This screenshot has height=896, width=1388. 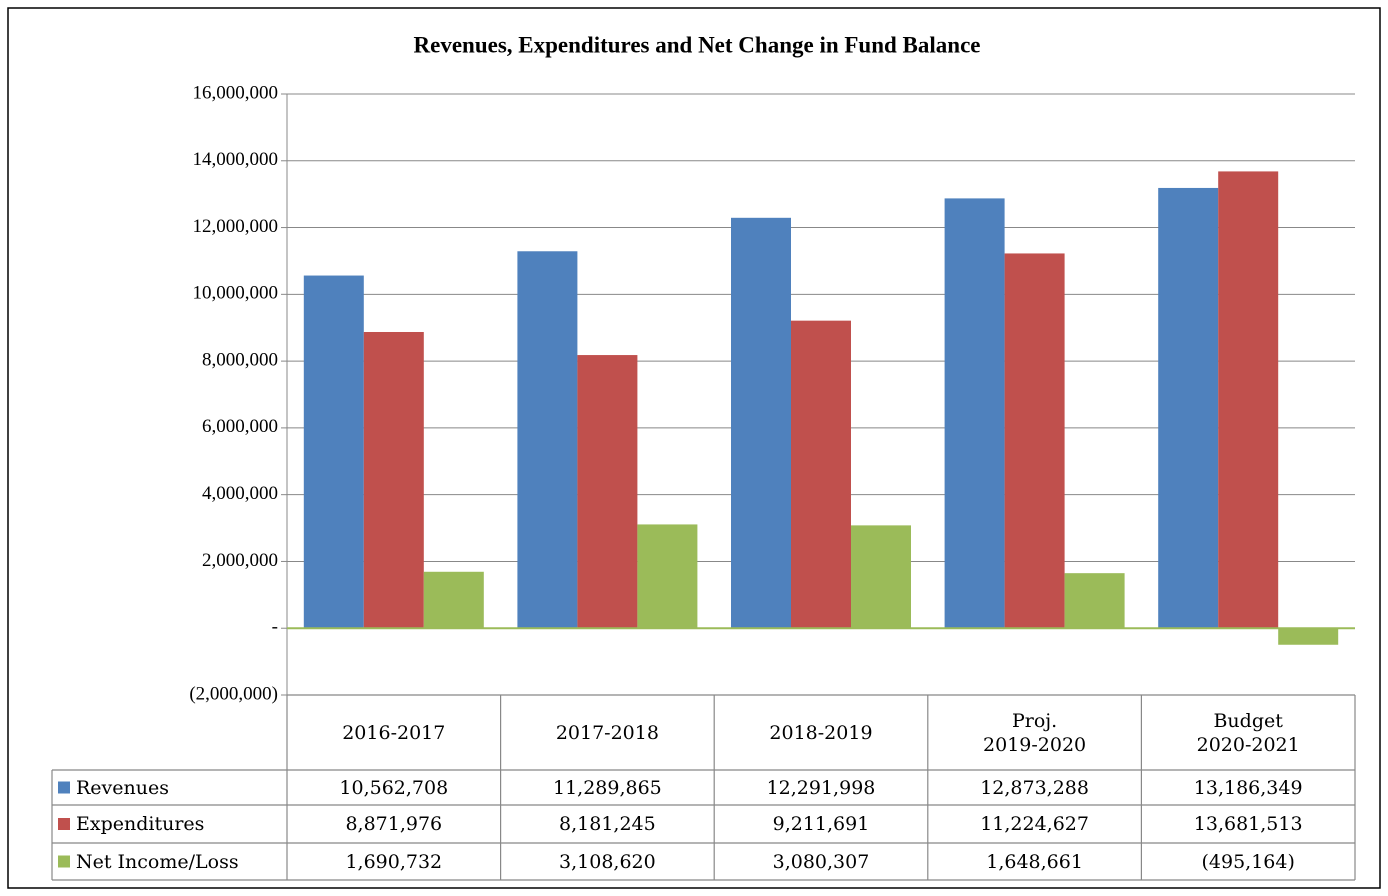 What do you see at coordinates (236, 159) in the screenshot?
I see `y-tick-label: 14,000,000` at bounding box center [236, 159].